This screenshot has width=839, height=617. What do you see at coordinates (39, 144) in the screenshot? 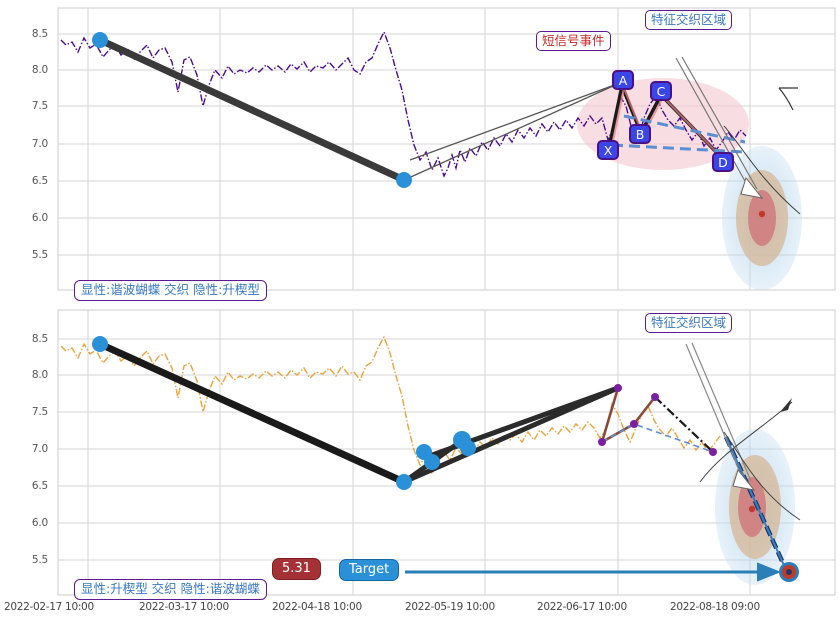
I see `top-ytick-3: 7.0` at bounding box center [39, 144].